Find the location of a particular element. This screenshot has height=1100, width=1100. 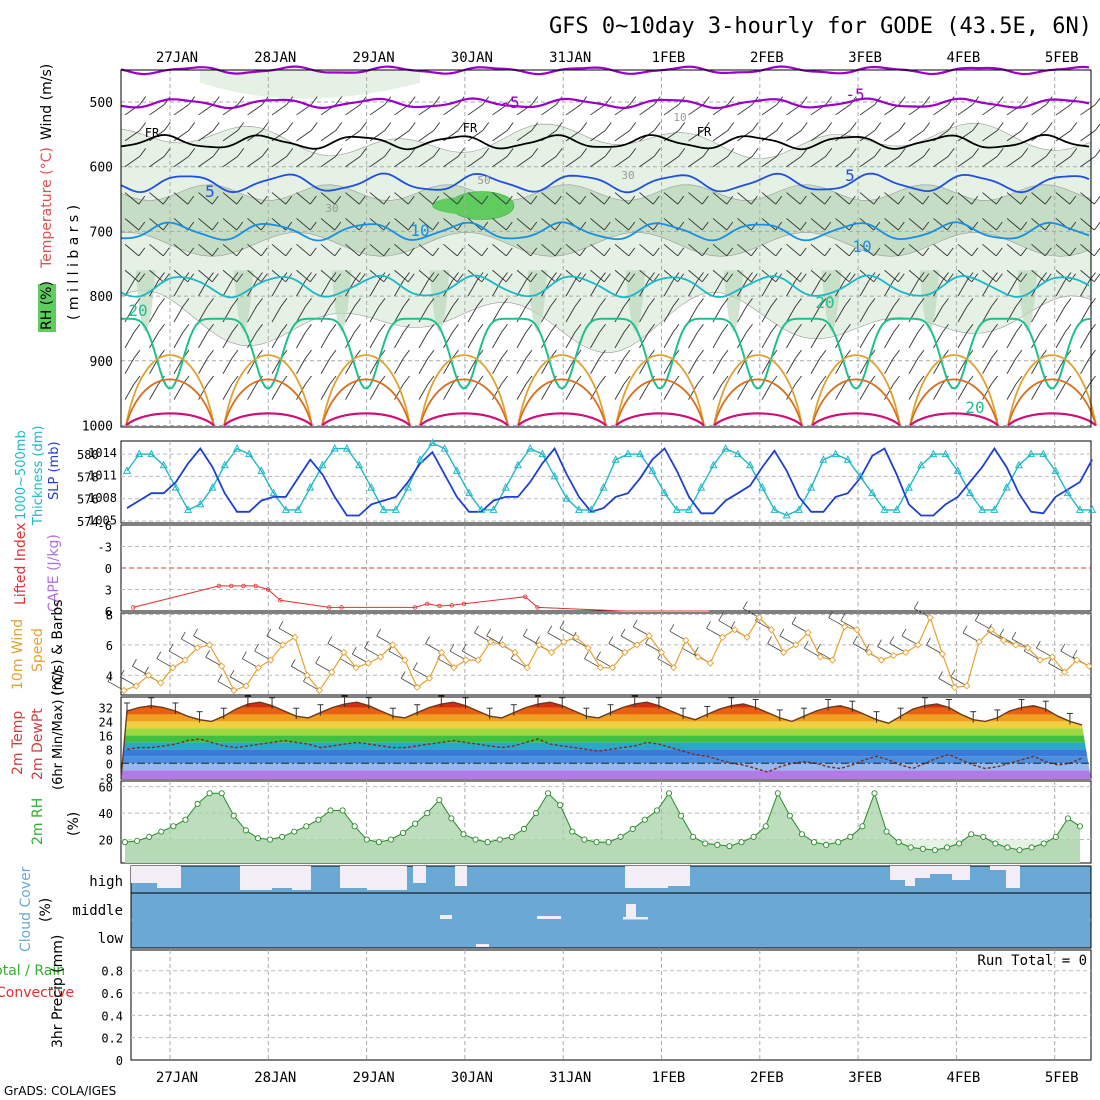

slp-tick: 1005 is located at coordinates (102, 520).